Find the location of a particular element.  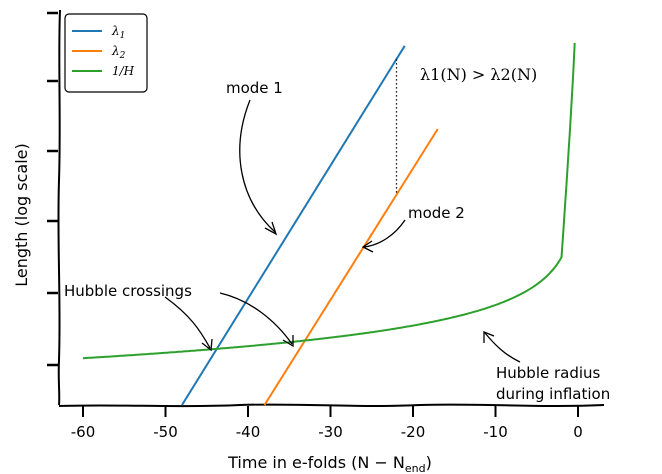

hubble-crossing-arrow-2-head is located at coordinates (288, 341).